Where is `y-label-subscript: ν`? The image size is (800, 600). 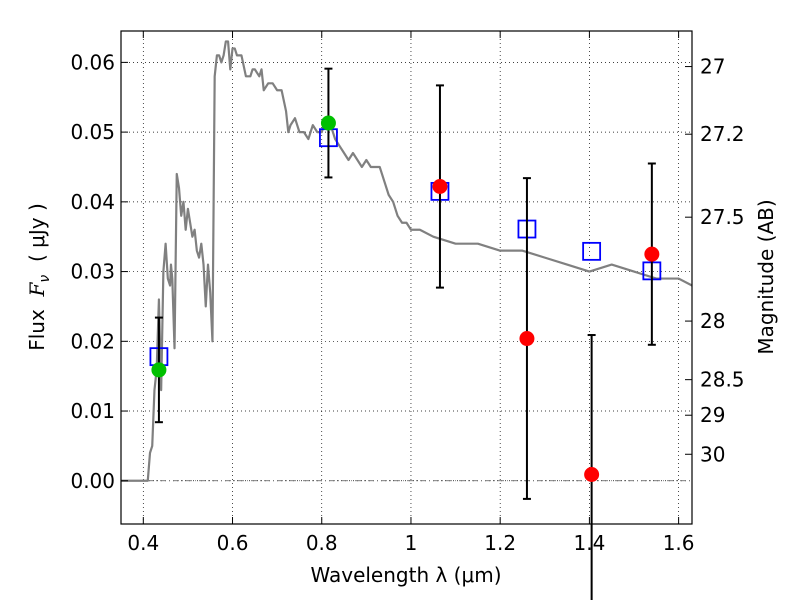 y-label-subscript: ν is located at coordinates (45, 279).